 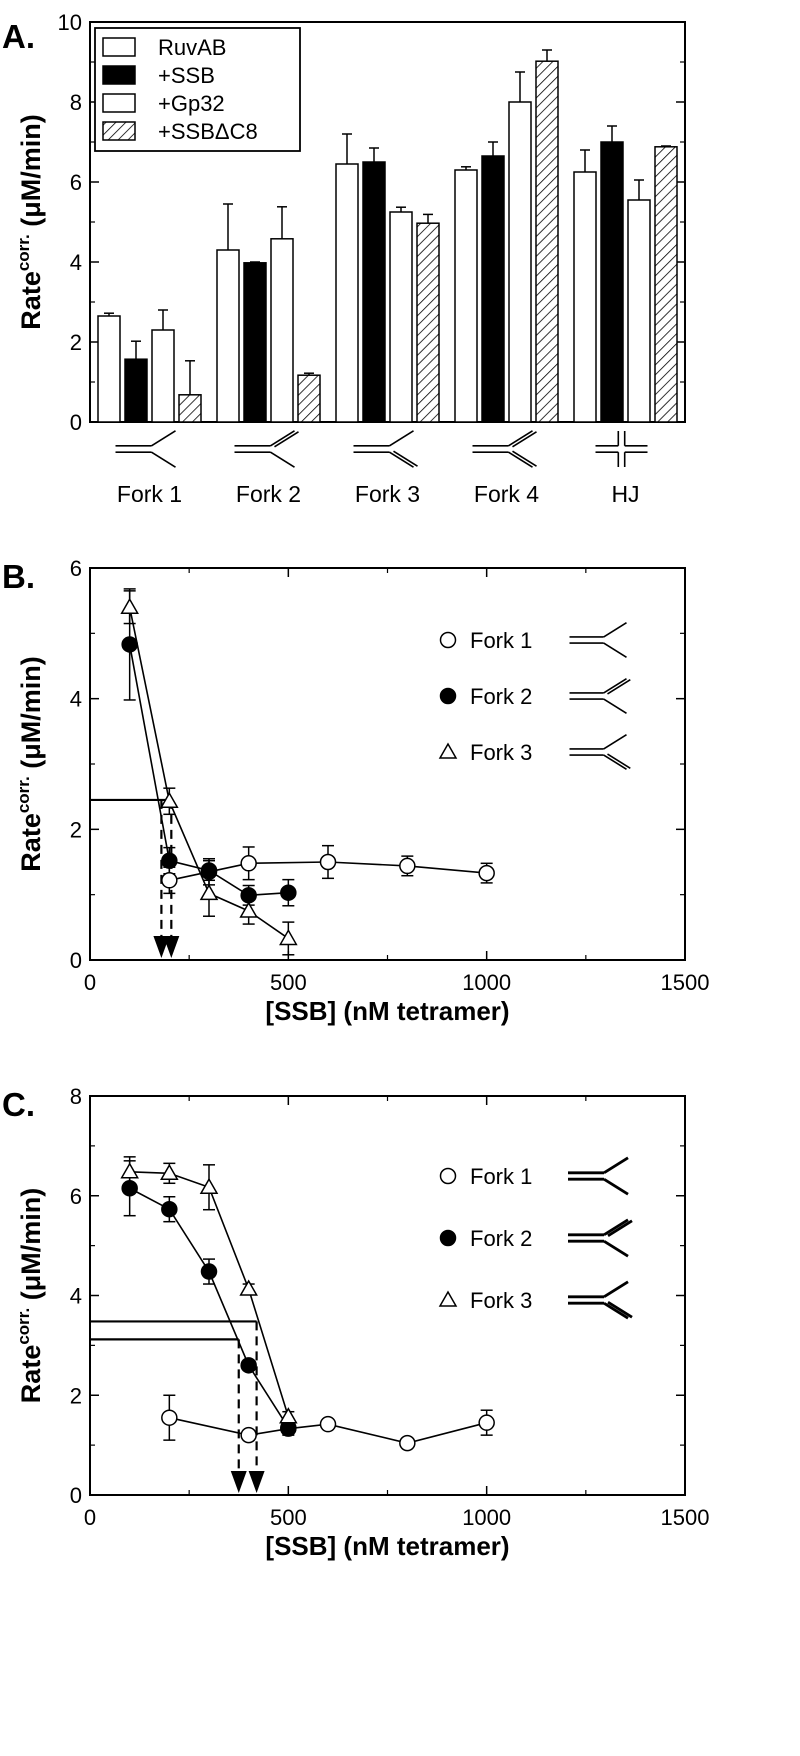 What do you see at coordinates (76, 1096) in the screenshot?
I see `y-tick-label: 8` at bounding box center [76, 1096].